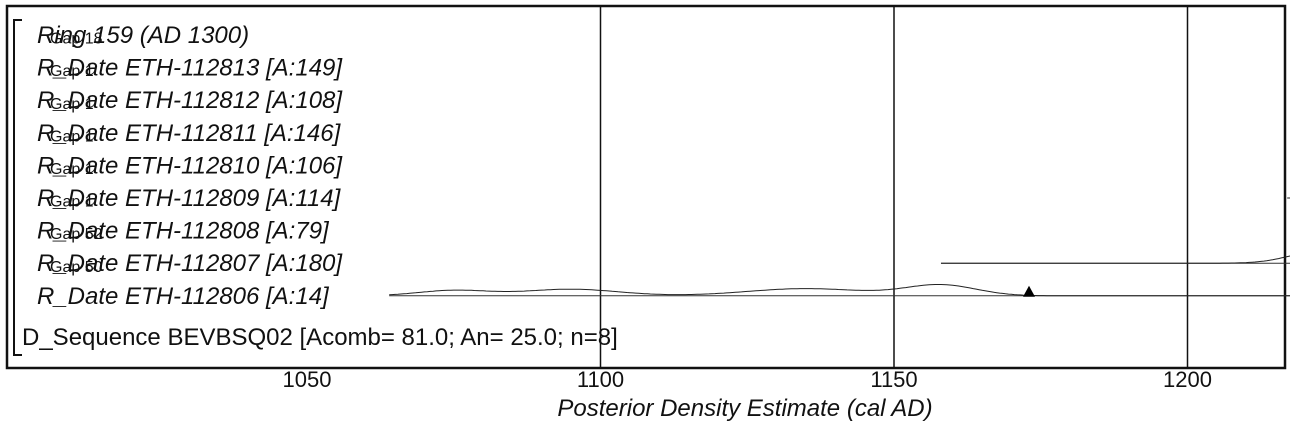 The height and width of the screenshot is (436, 1290). Describe the element at coordinates (663, 251) in the screenshot. I see `density-row: Gap 52 R_Date ETH-112807 [A:180]` at that location.